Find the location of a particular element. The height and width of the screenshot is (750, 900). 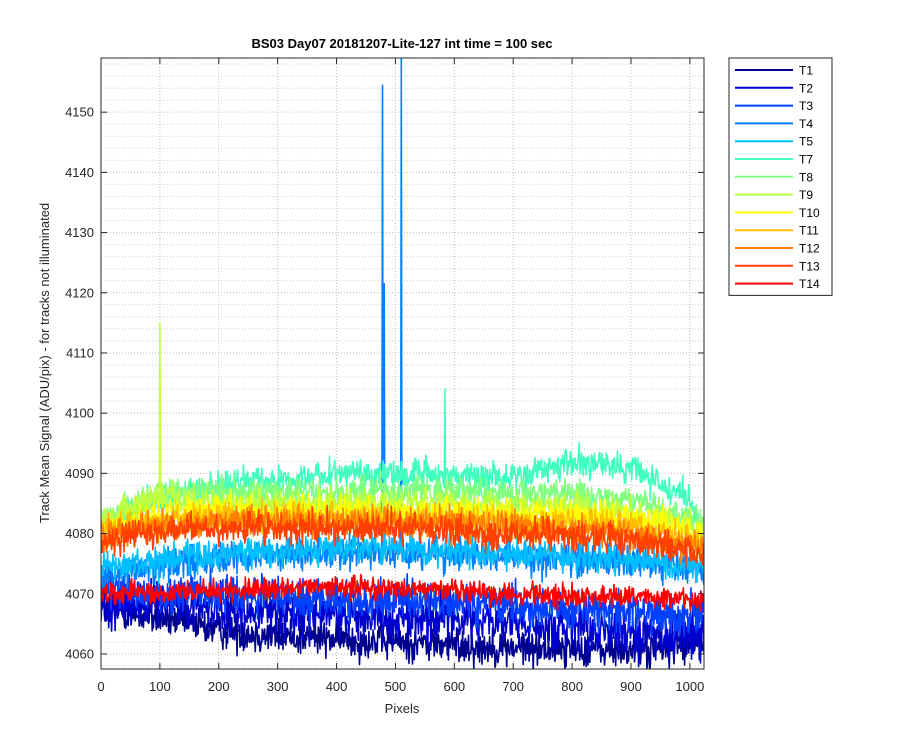

legend-label: T12 is located at coordinates (809, 249).